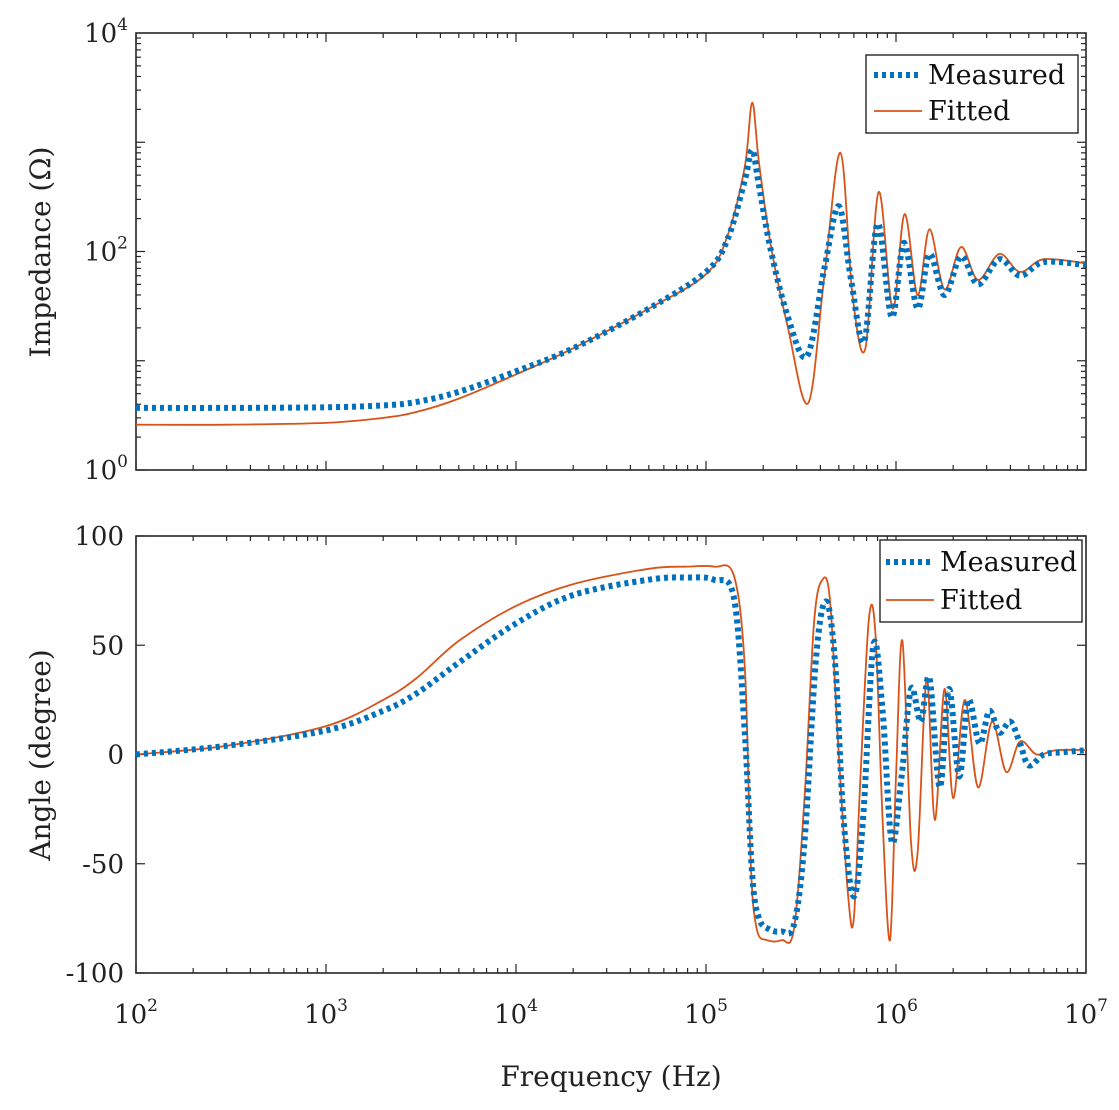 The height and width of the screenshot is (1110, 1119). I want to click on impedance-legend-fitted-label: Fitted, so click(969, 111).